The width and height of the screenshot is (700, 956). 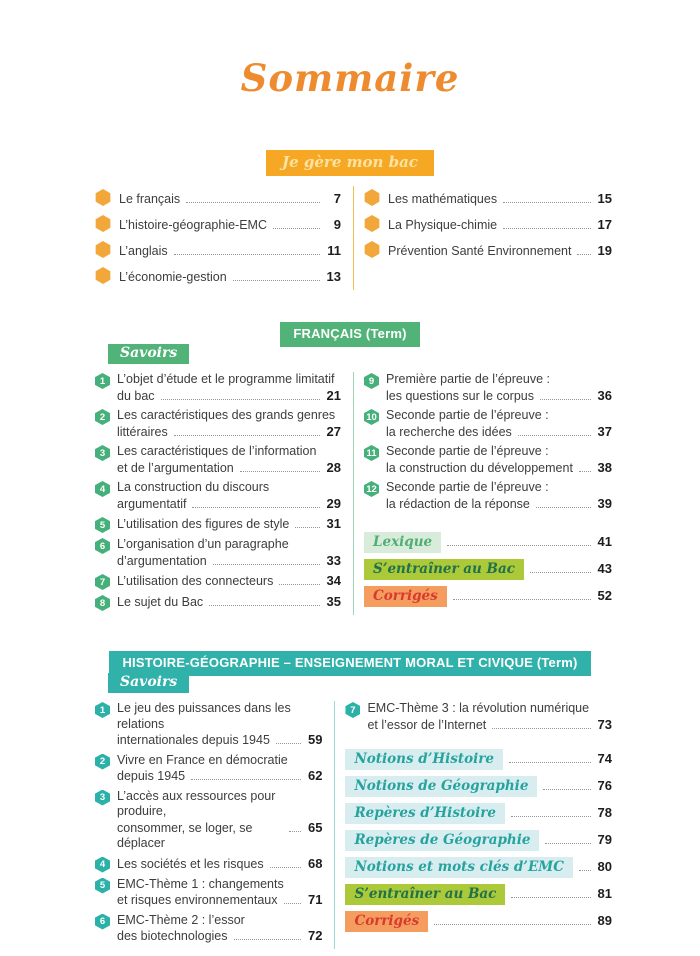 I want to click on toc-item-label-2: consommer, se loger, se déplacer, so click(x=185, y=835).